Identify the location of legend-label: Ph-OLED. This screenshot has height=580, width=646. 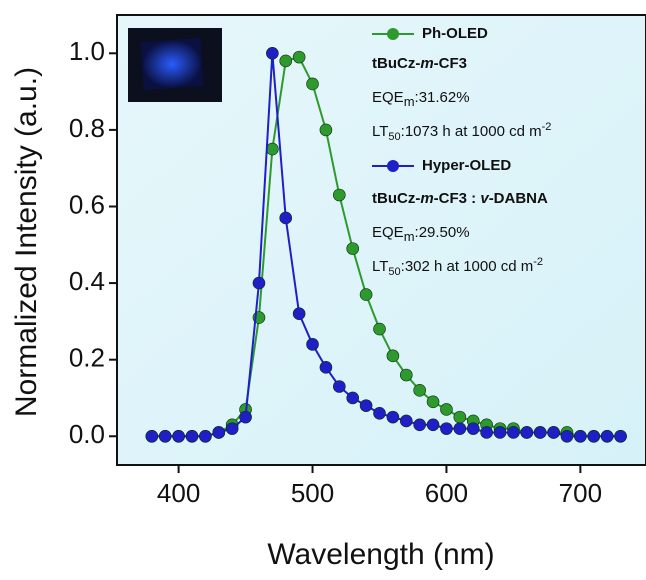
(455, 33).